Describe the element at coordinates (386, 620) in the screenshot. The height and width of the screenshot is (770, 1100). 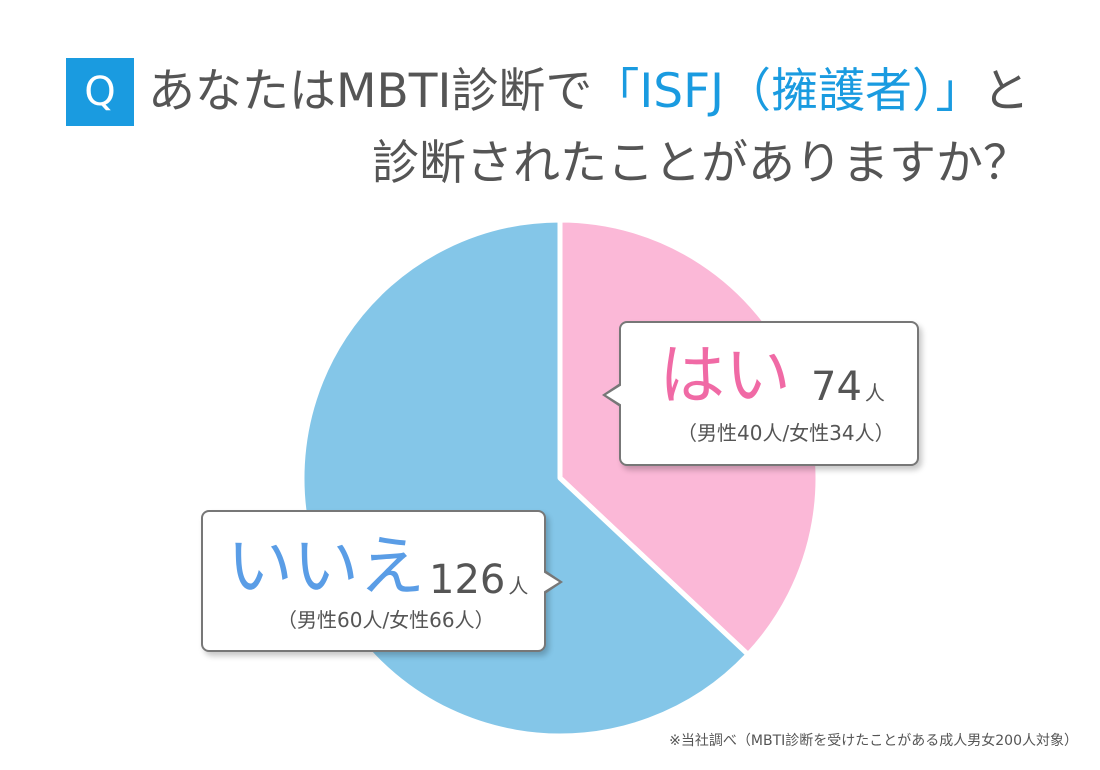
I see `slice-breakdown-no: （男性60人/女性66人）` at that location.